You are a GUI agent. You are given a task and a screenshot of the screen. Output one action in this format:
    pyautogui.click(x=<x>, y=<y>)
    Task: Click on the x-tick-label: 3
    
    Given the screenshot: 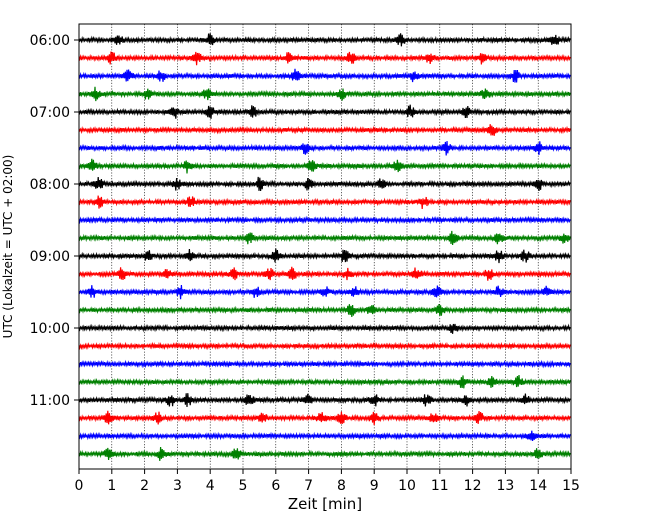 What is the action you would take?
    pyautogui.click(x=177, y=486)
    